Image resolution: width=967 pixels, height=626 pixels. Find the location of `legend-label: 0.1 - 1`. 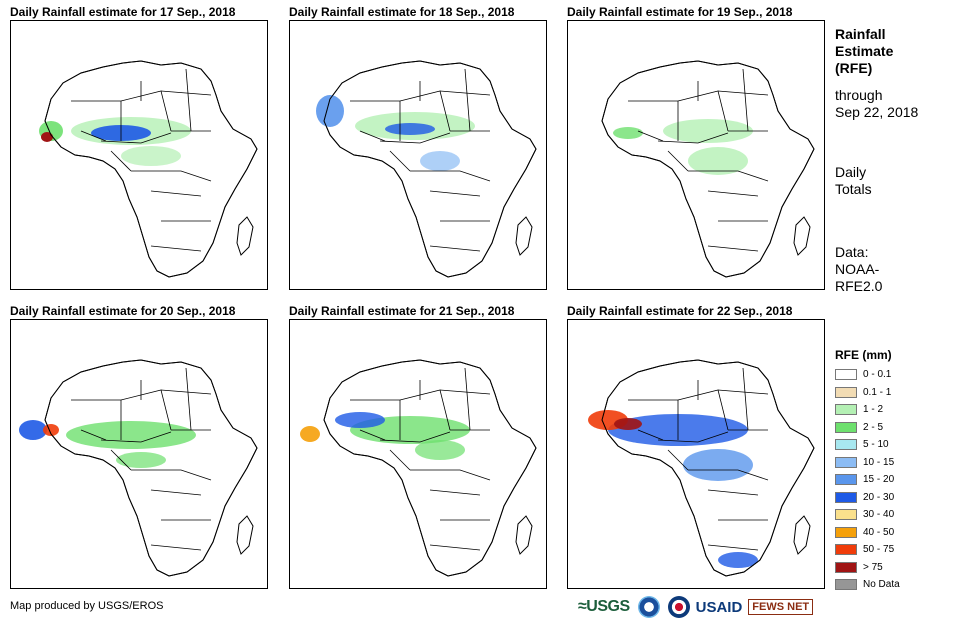

legend-label: 0.1 - 1 is located at coordinates (877, 392).